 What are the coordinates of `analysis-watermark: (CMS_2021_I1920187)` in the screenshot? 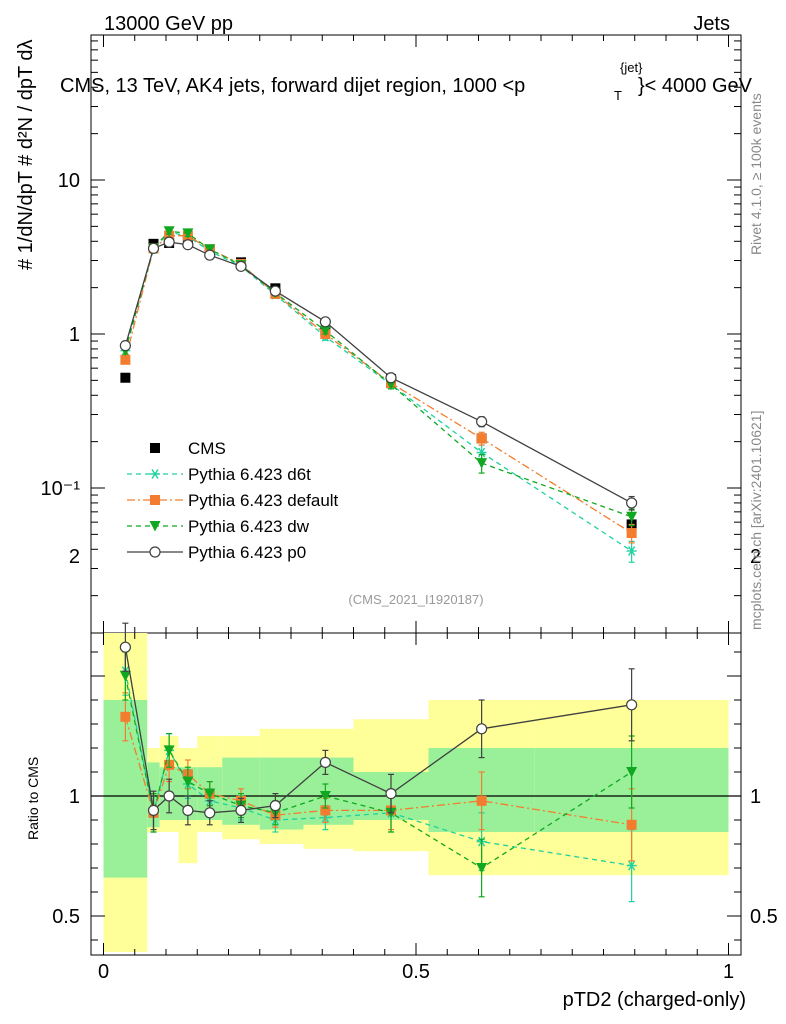 It's located at (415, 599).